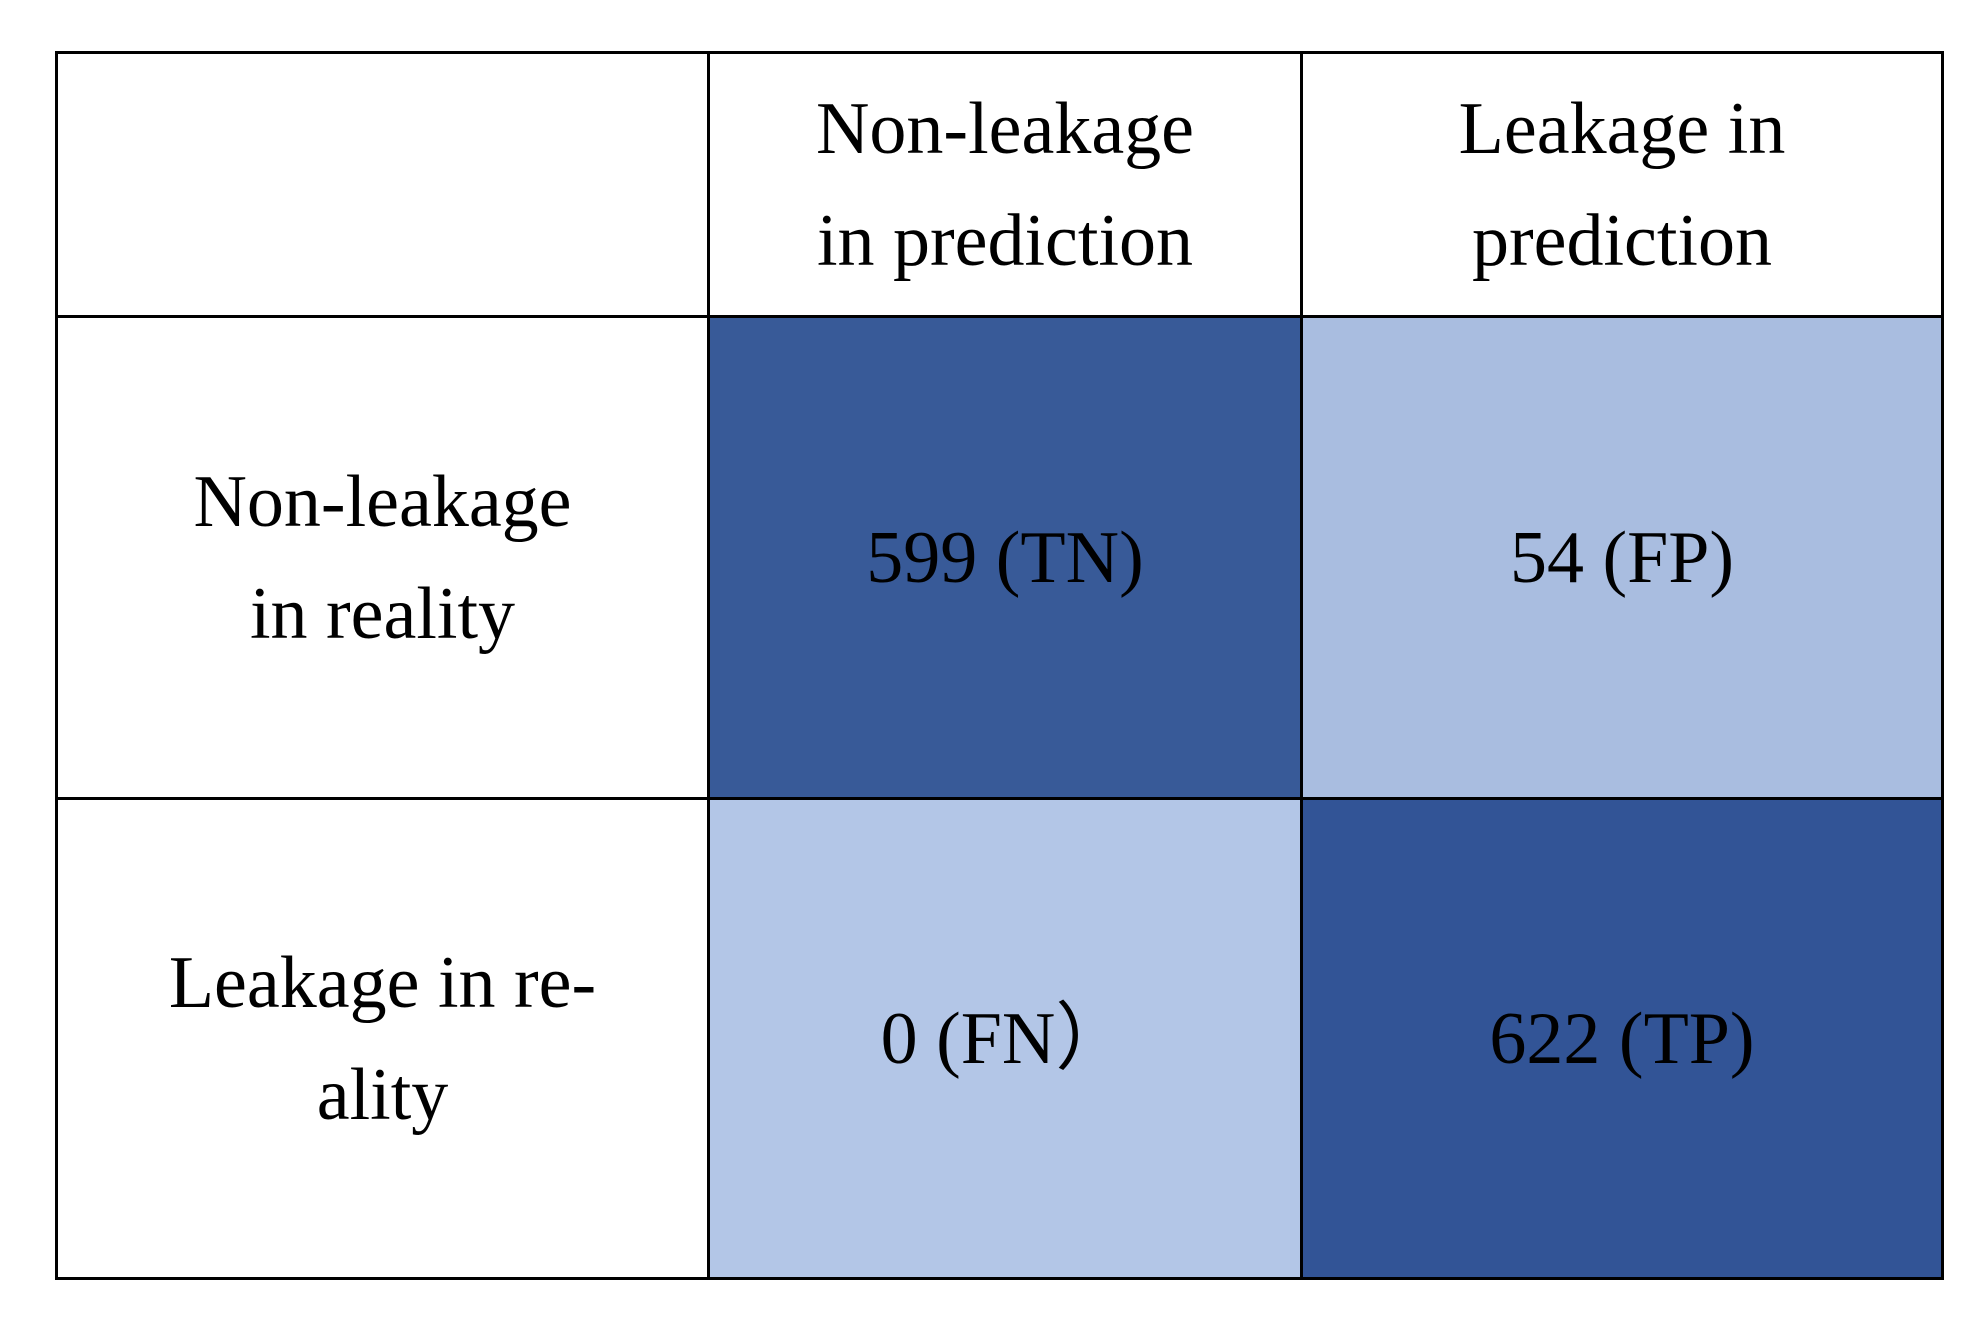 Image resolution: width=1988 pixels, height=1324 pixels. What do you see at coordinates (1005, 184) in the screenshot?
I see `header-cell: Non-leakage in prediction` at bounding box center [1005, 184].